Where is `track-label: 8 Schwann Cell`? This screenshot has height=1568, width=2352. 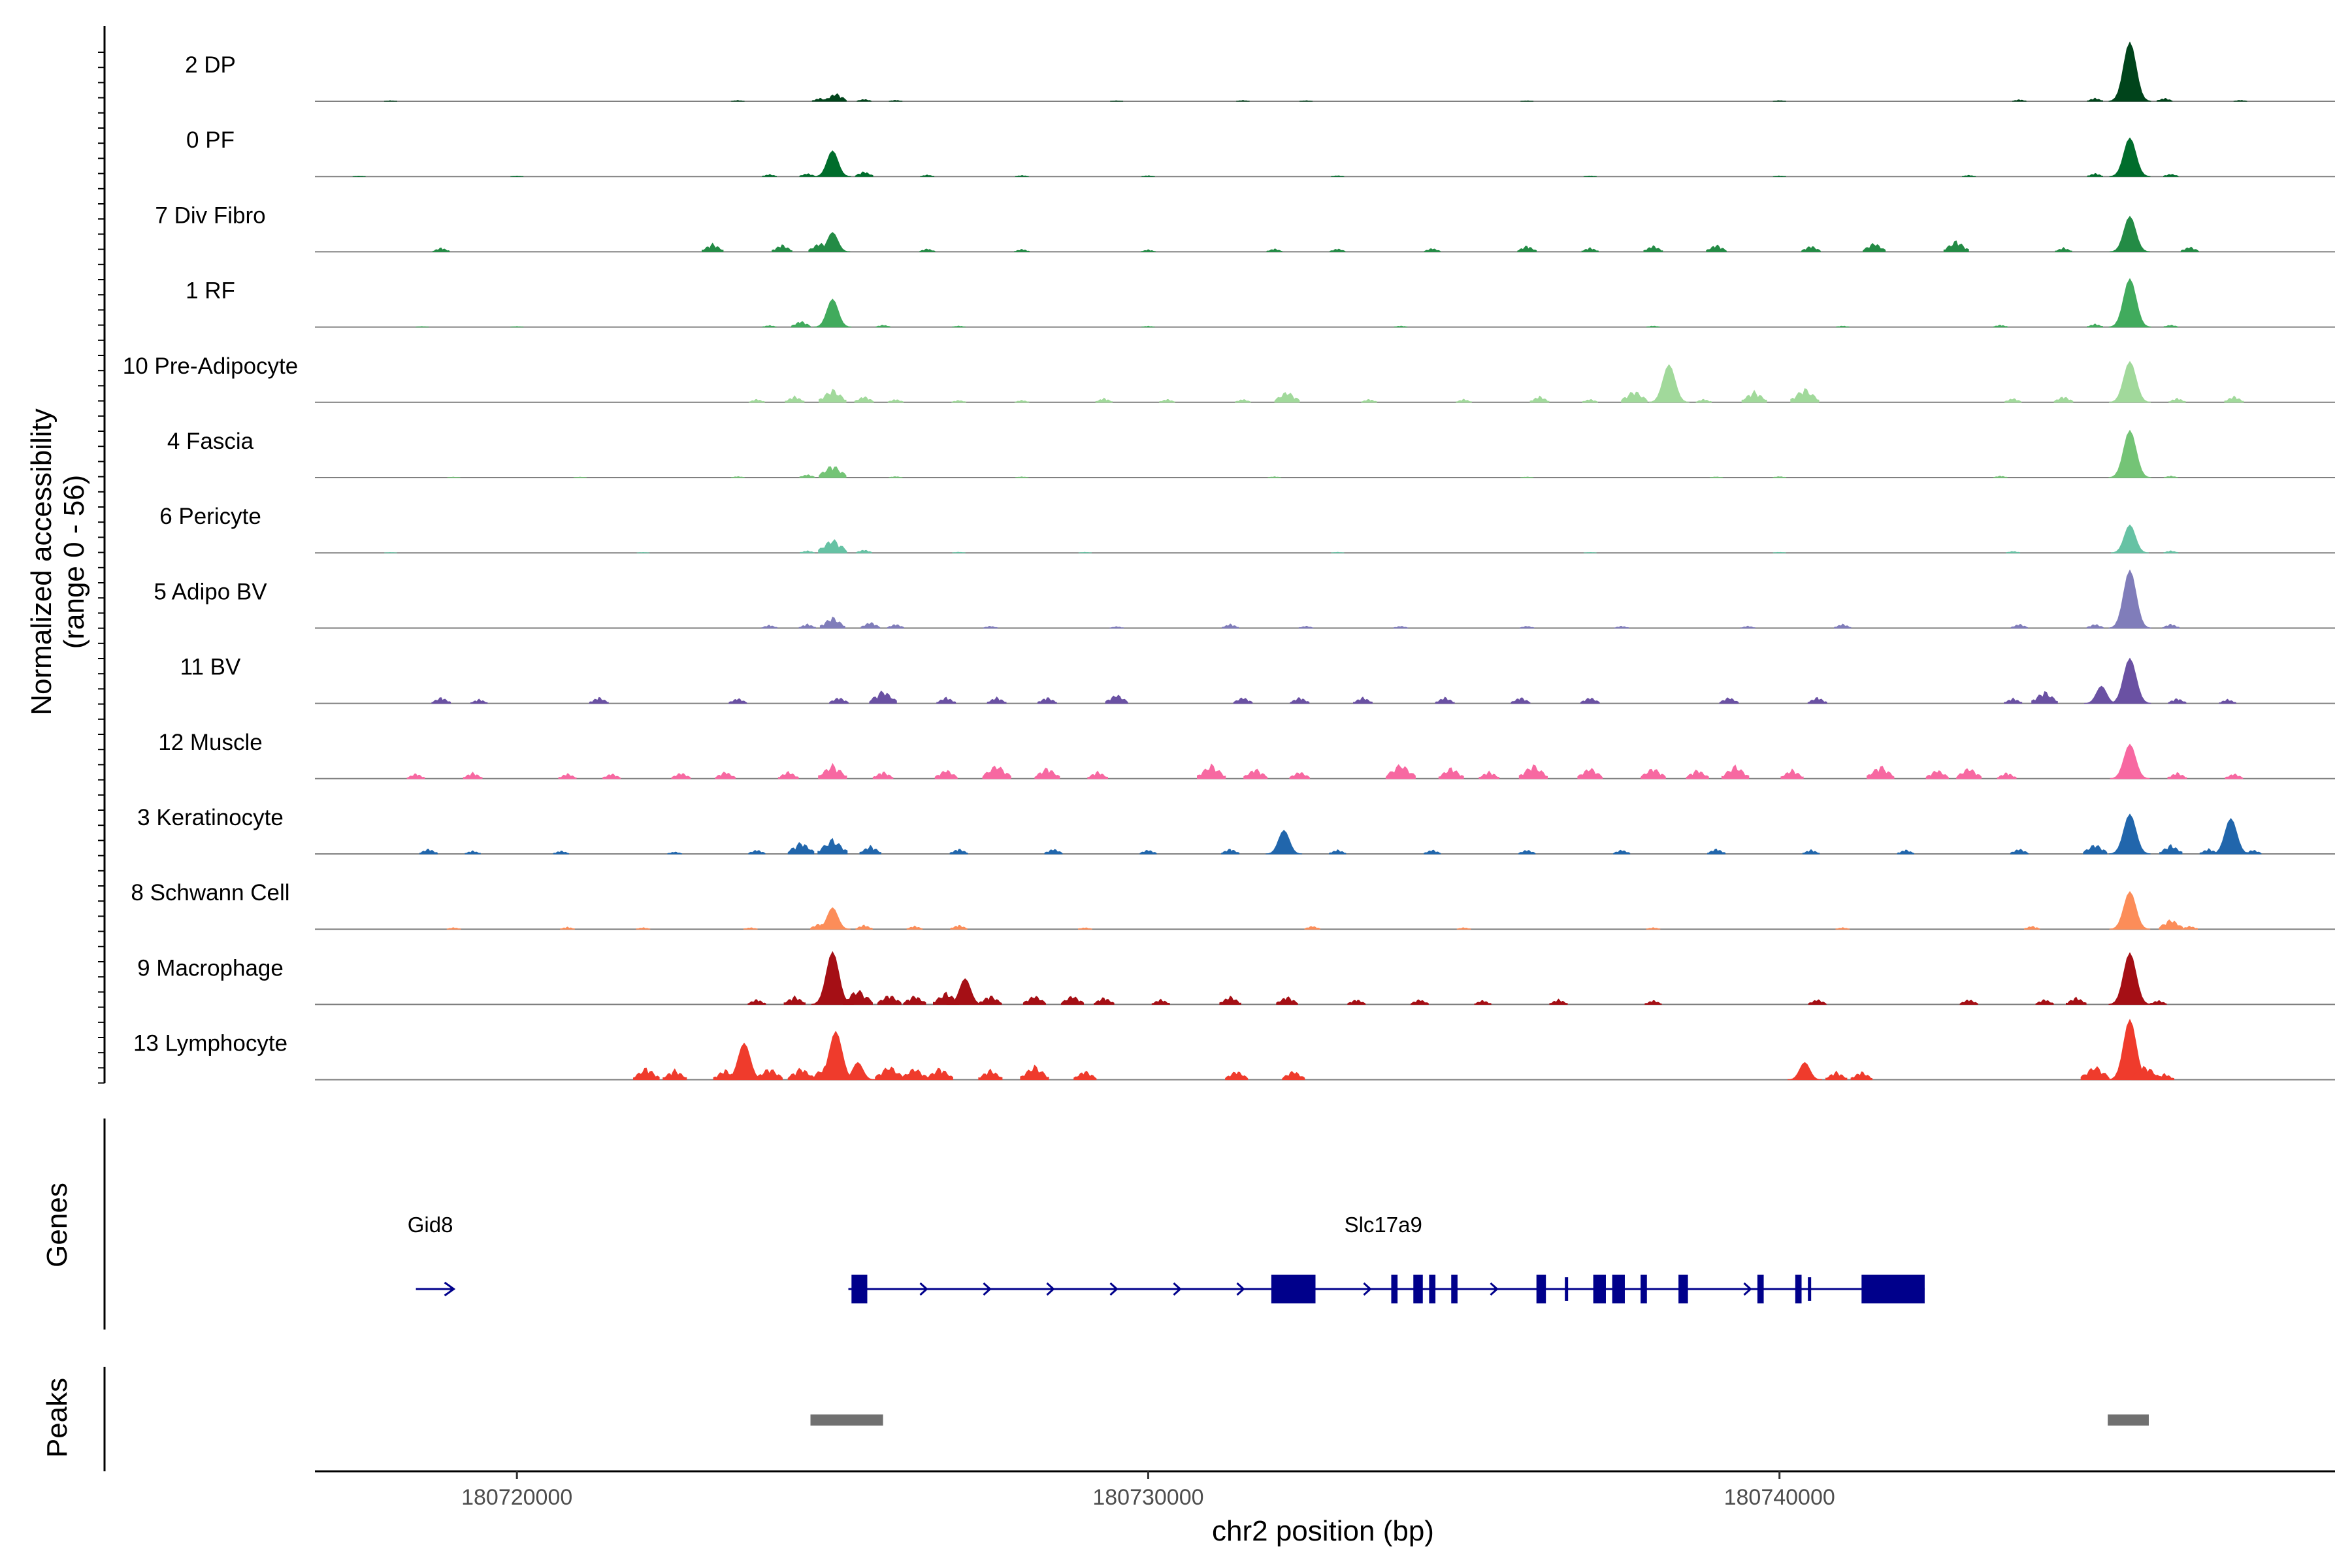
track-label: 8 Schwann Cell is located at coordinates (210, 893).